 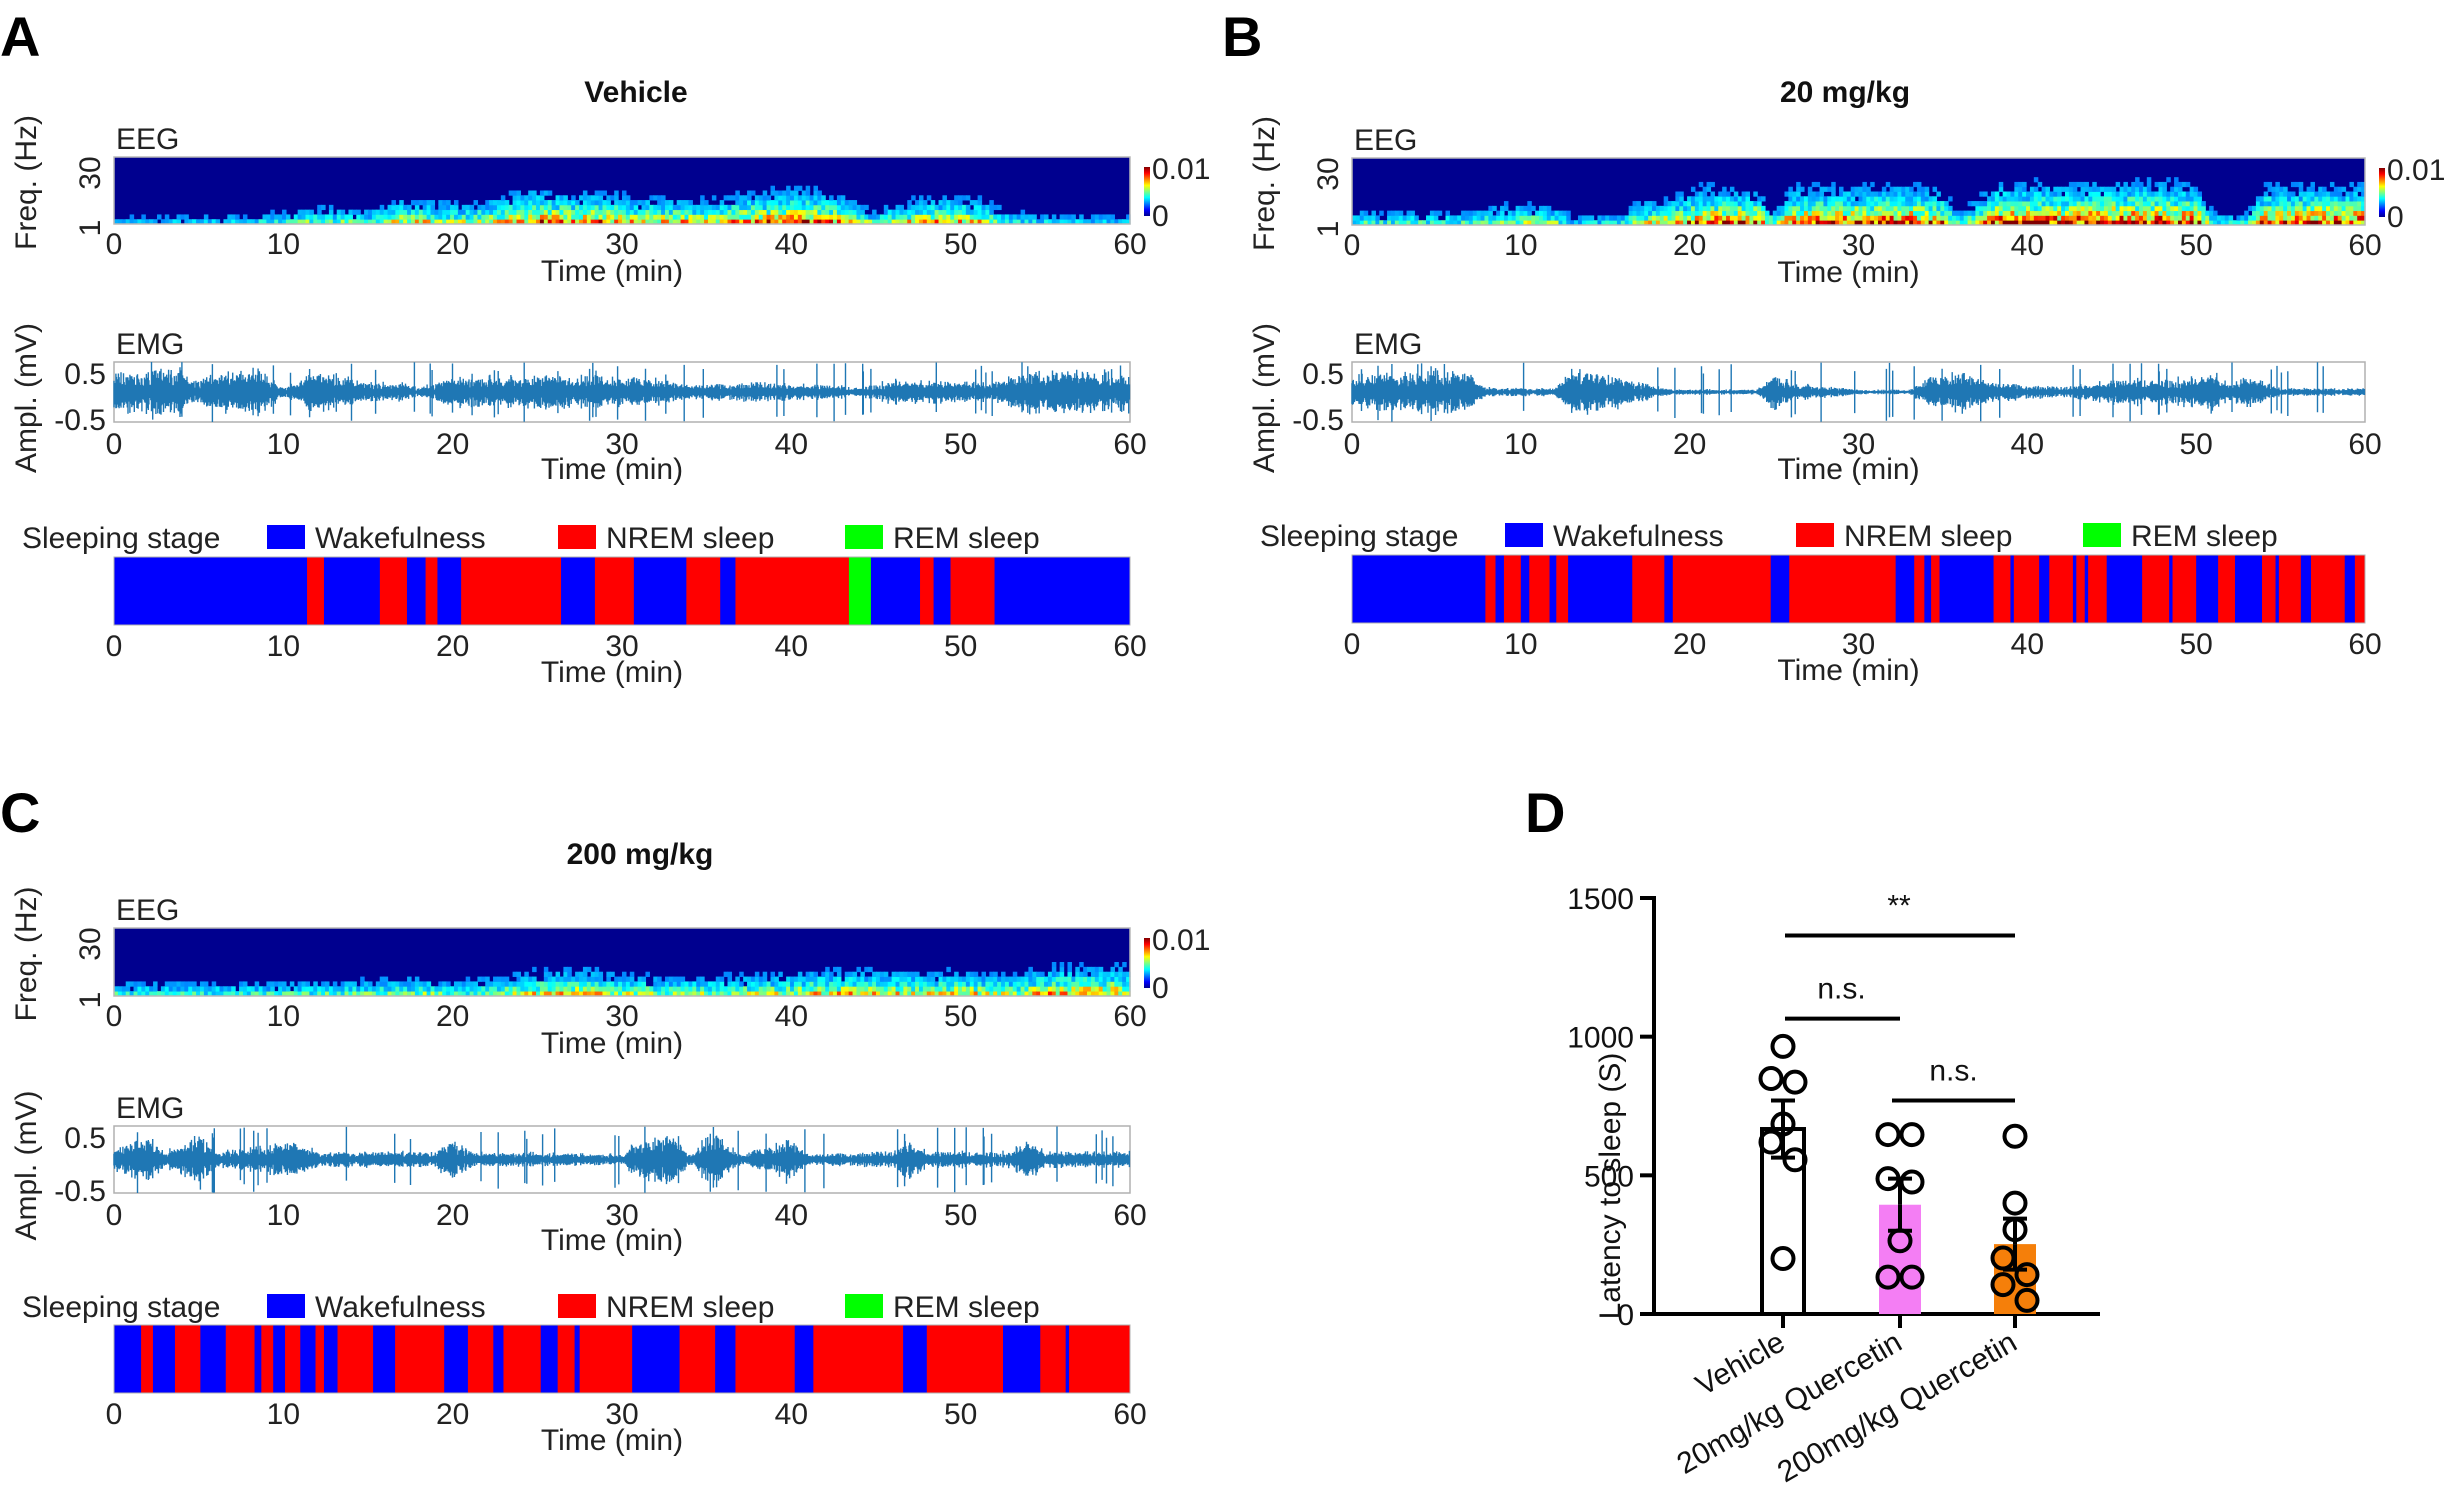 What do you see at coordinates (1689, 245) in the screenshot?
I see `eeg-x-tick-label: 20` at bounding box center [1689, 245].